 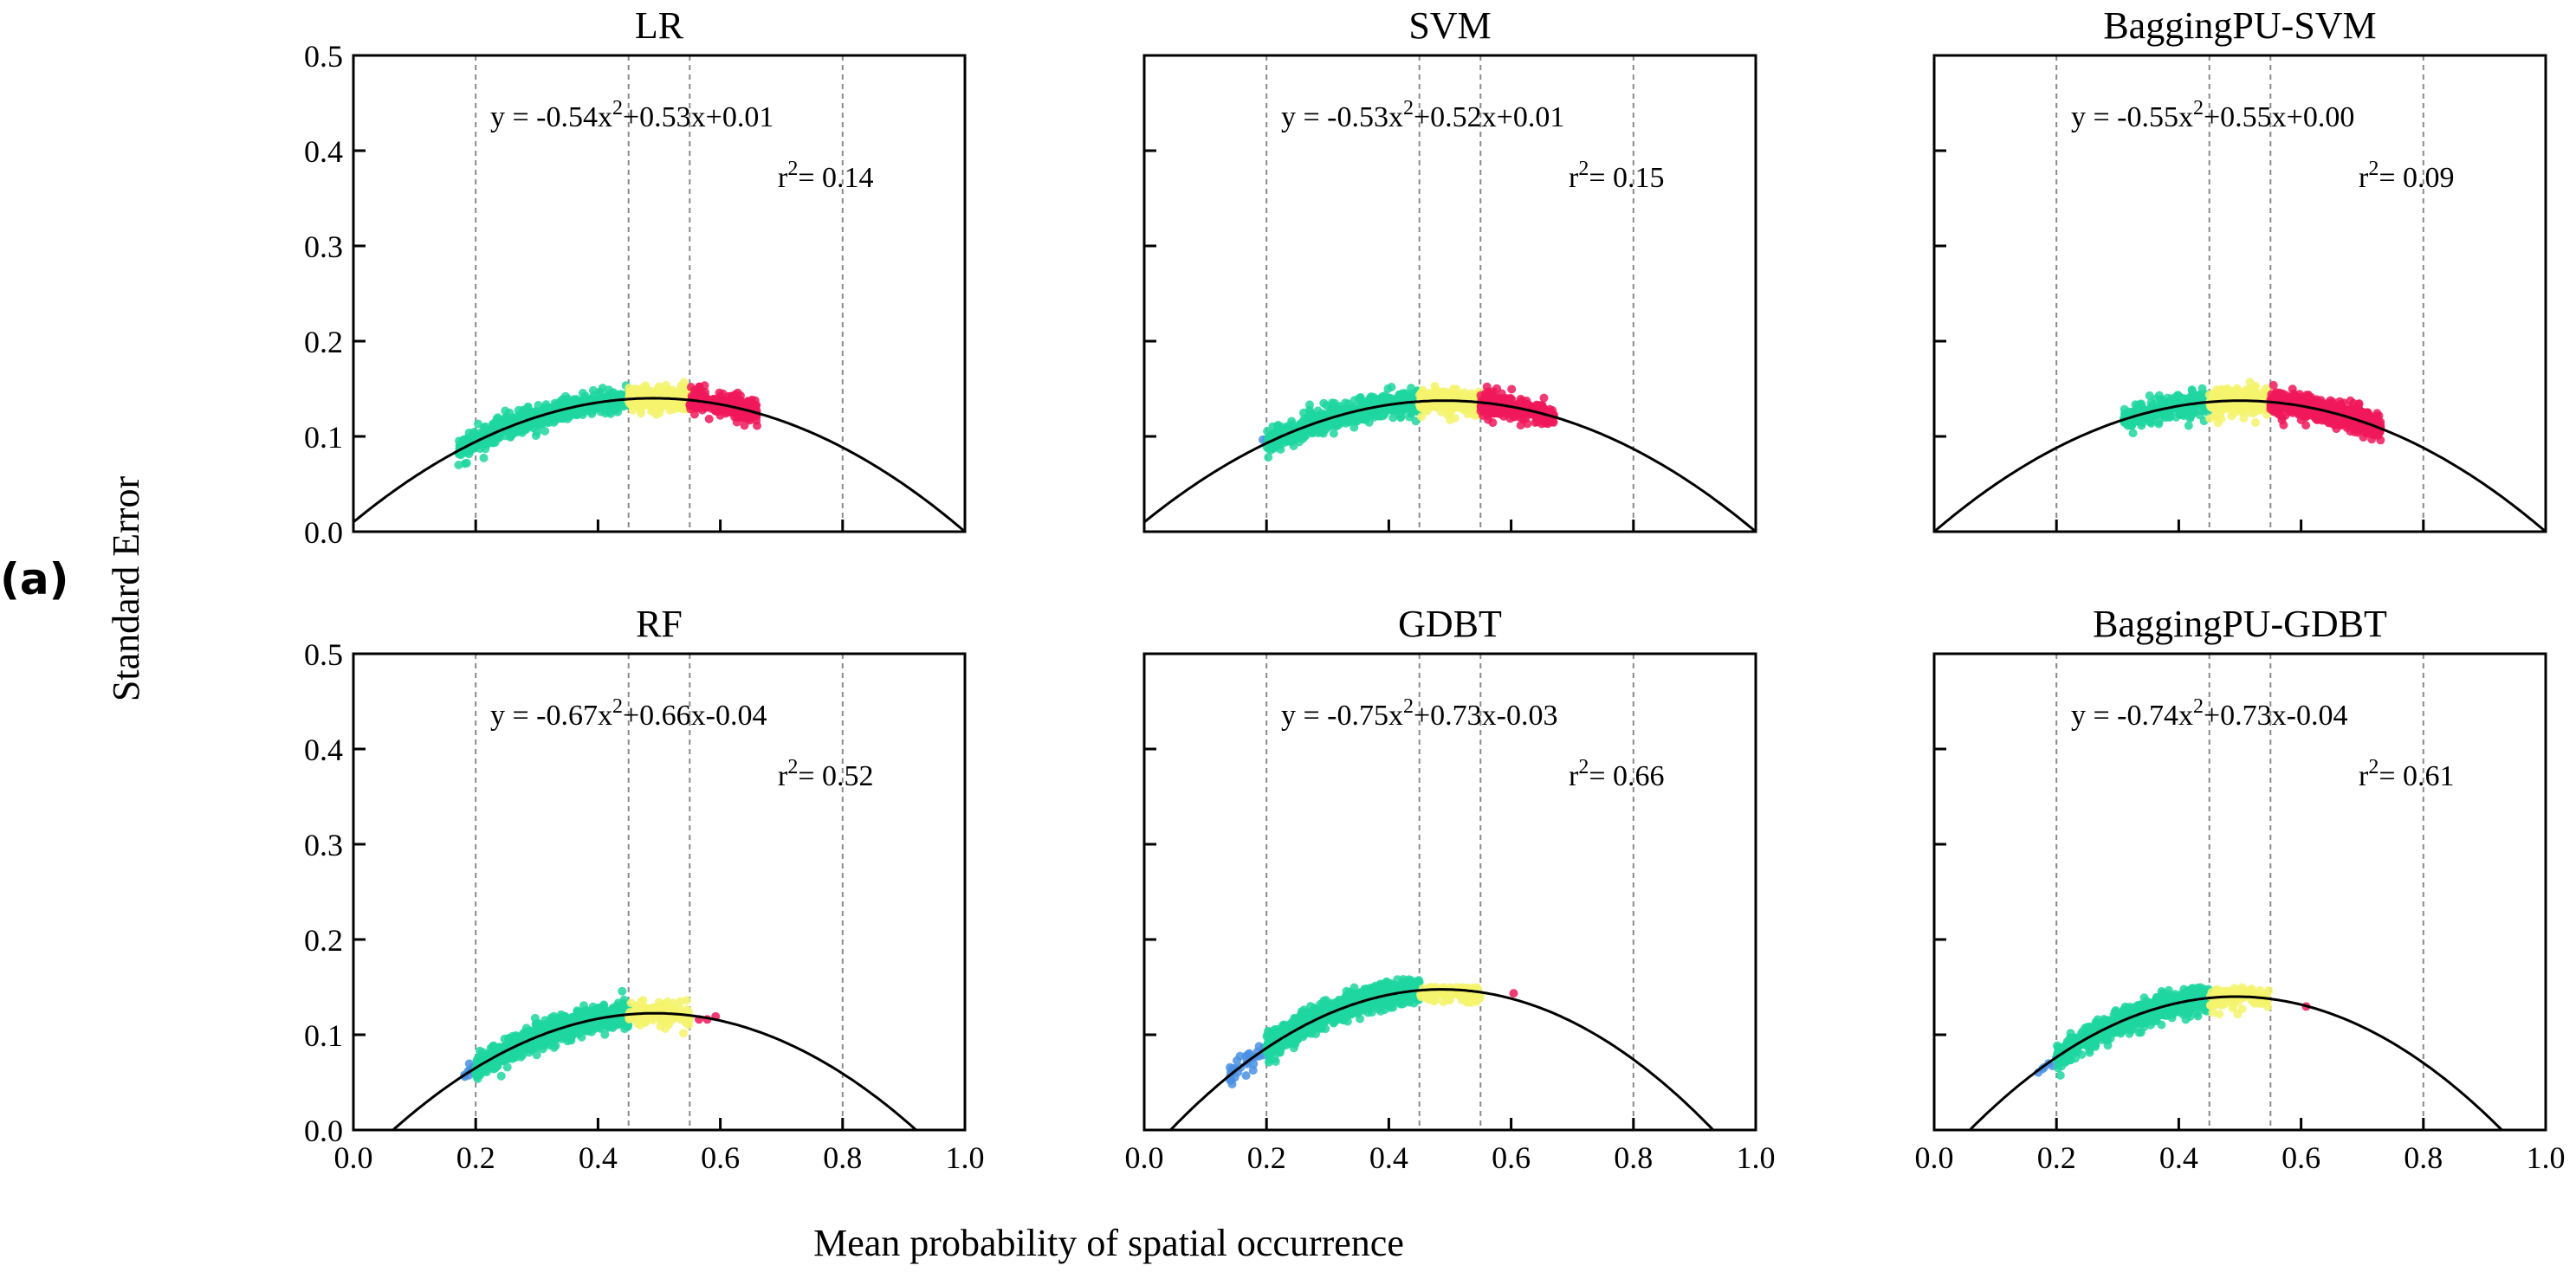 I want to click on y-axis-label: Standard Error, so click(x=126, y=589).